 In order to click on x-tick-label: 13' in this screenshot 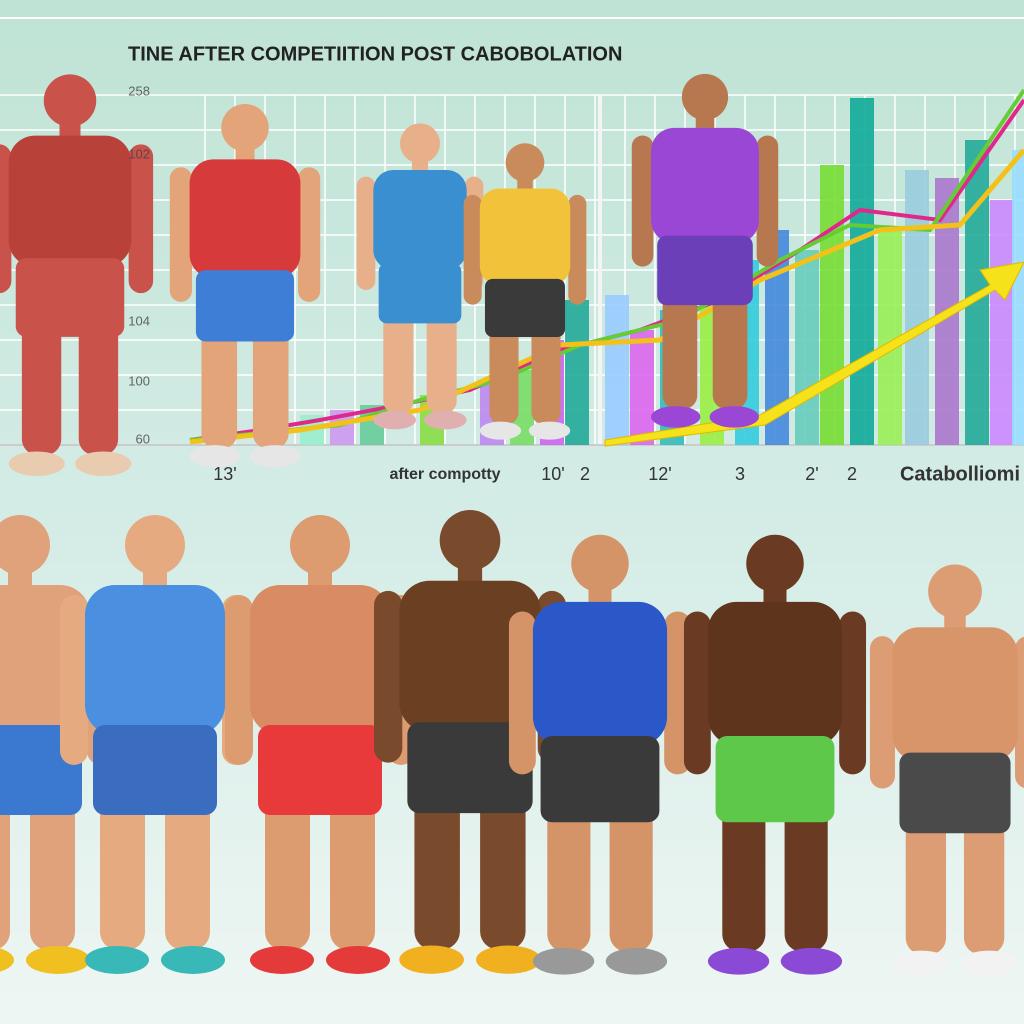, I will do `click(224, 474)`.